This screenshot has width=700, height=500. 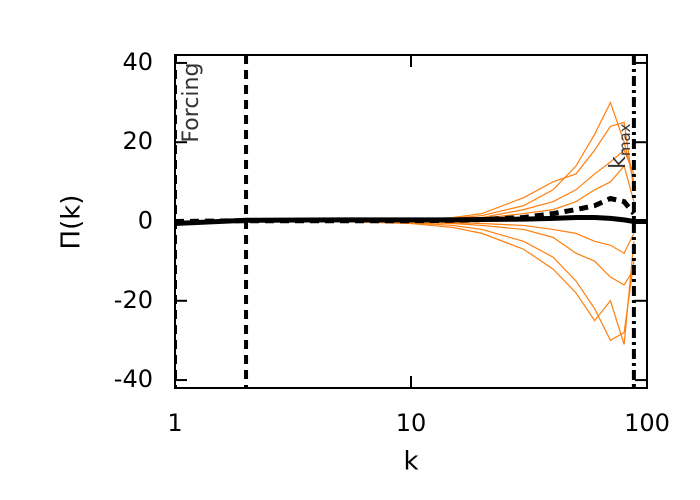 What do you see at coordinates (647, 423) in the screenshot?
I see `x-tick-label: 100` at bounding box center [647, 423].